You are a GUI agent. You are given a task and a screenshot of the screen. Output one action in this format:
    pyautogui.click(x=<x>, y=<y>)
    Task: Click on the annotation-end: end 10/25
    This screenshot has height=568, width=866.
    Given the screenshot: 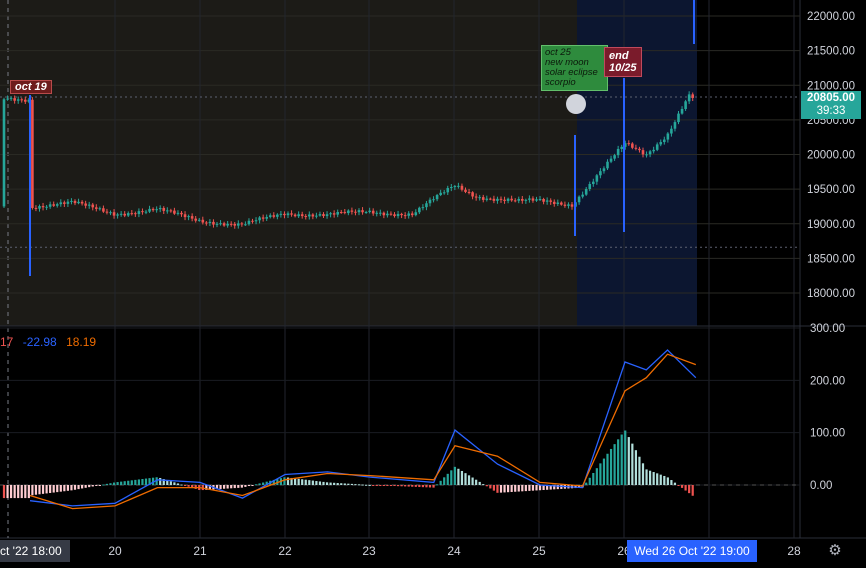 What is the action you would take?
    pyautogui.click(x=623, y=62)
    